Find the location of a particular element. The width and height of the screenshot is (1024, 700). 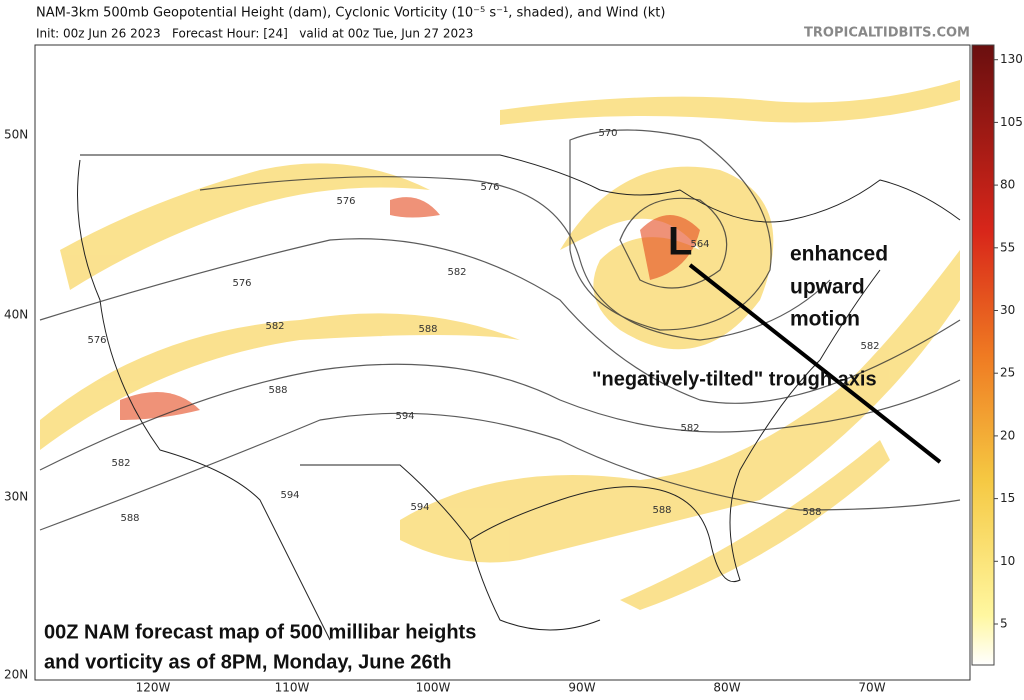

latitude-labels: 50N 40N 30N 20N is located at coordinates (16, 405).